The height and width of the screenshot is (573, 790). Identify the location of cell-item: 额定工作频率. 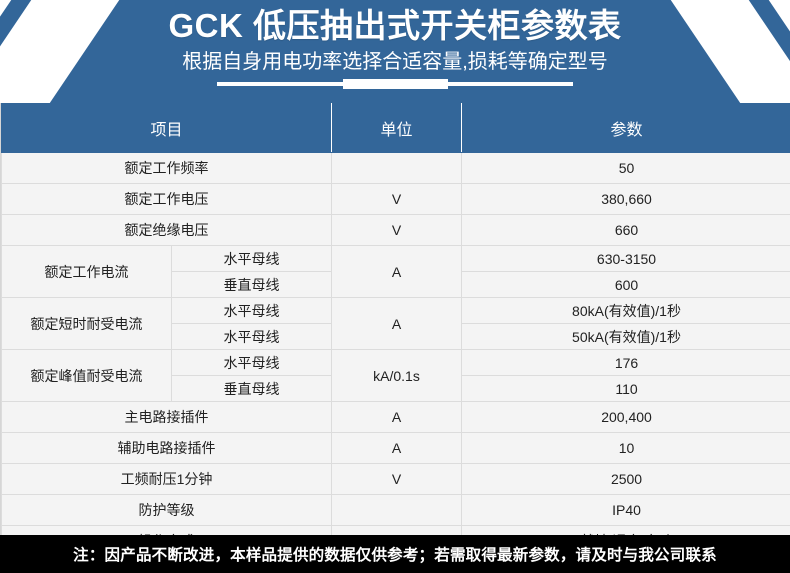
(166, 168).